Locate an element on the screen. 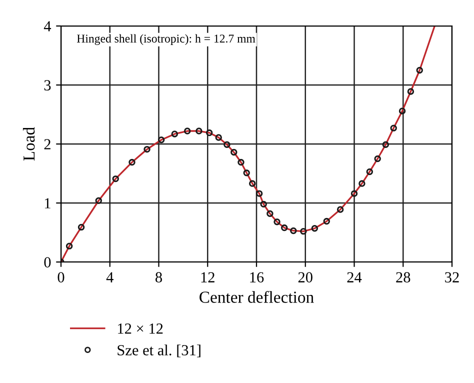  annotation: Hinged shell (isotropic): h = 12.7 mm is located at coordinates (166, 39).